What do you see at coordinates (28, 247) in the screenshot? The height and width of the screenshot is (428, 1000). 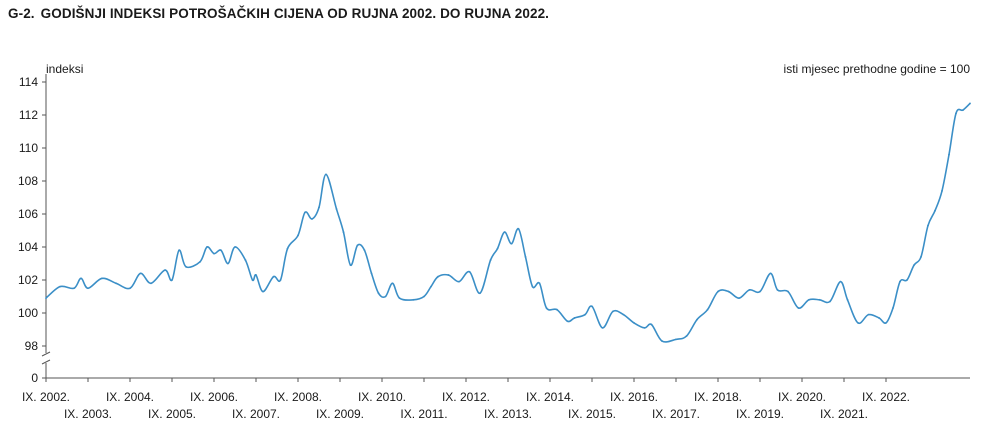 I see `y-tick-label: 104` at bounding box center [28, 247].